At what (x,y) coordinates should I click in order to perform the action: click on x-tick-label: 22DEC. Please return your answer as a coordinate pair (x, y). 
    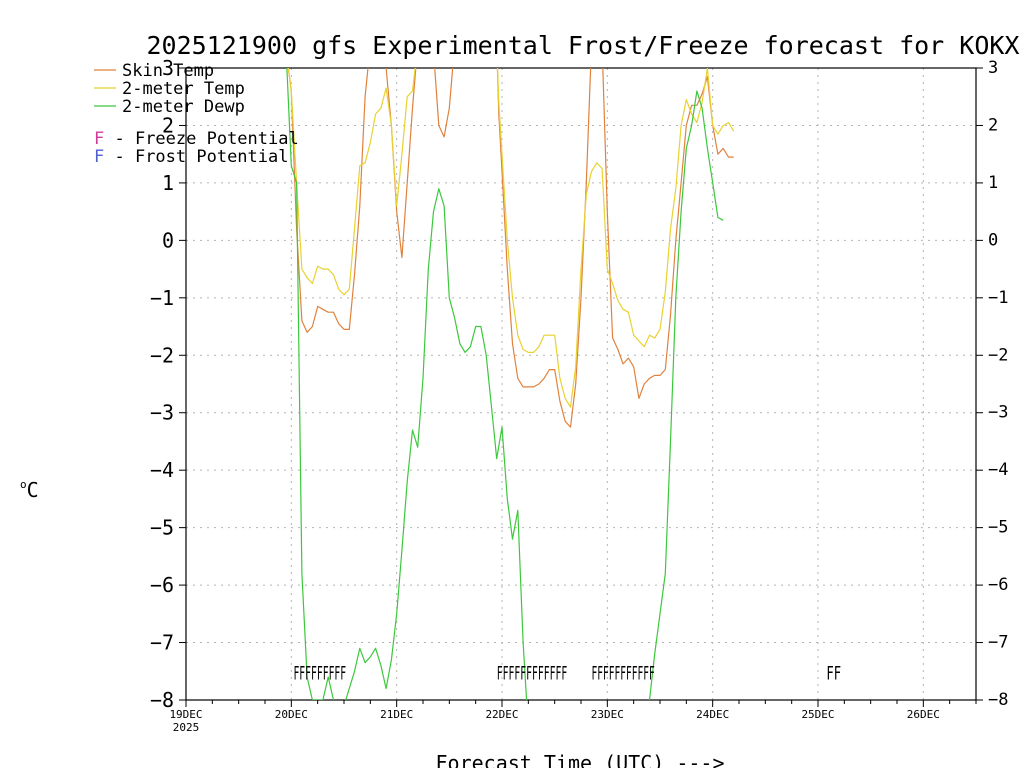
    Looking at the image, I should click on (501, 714).